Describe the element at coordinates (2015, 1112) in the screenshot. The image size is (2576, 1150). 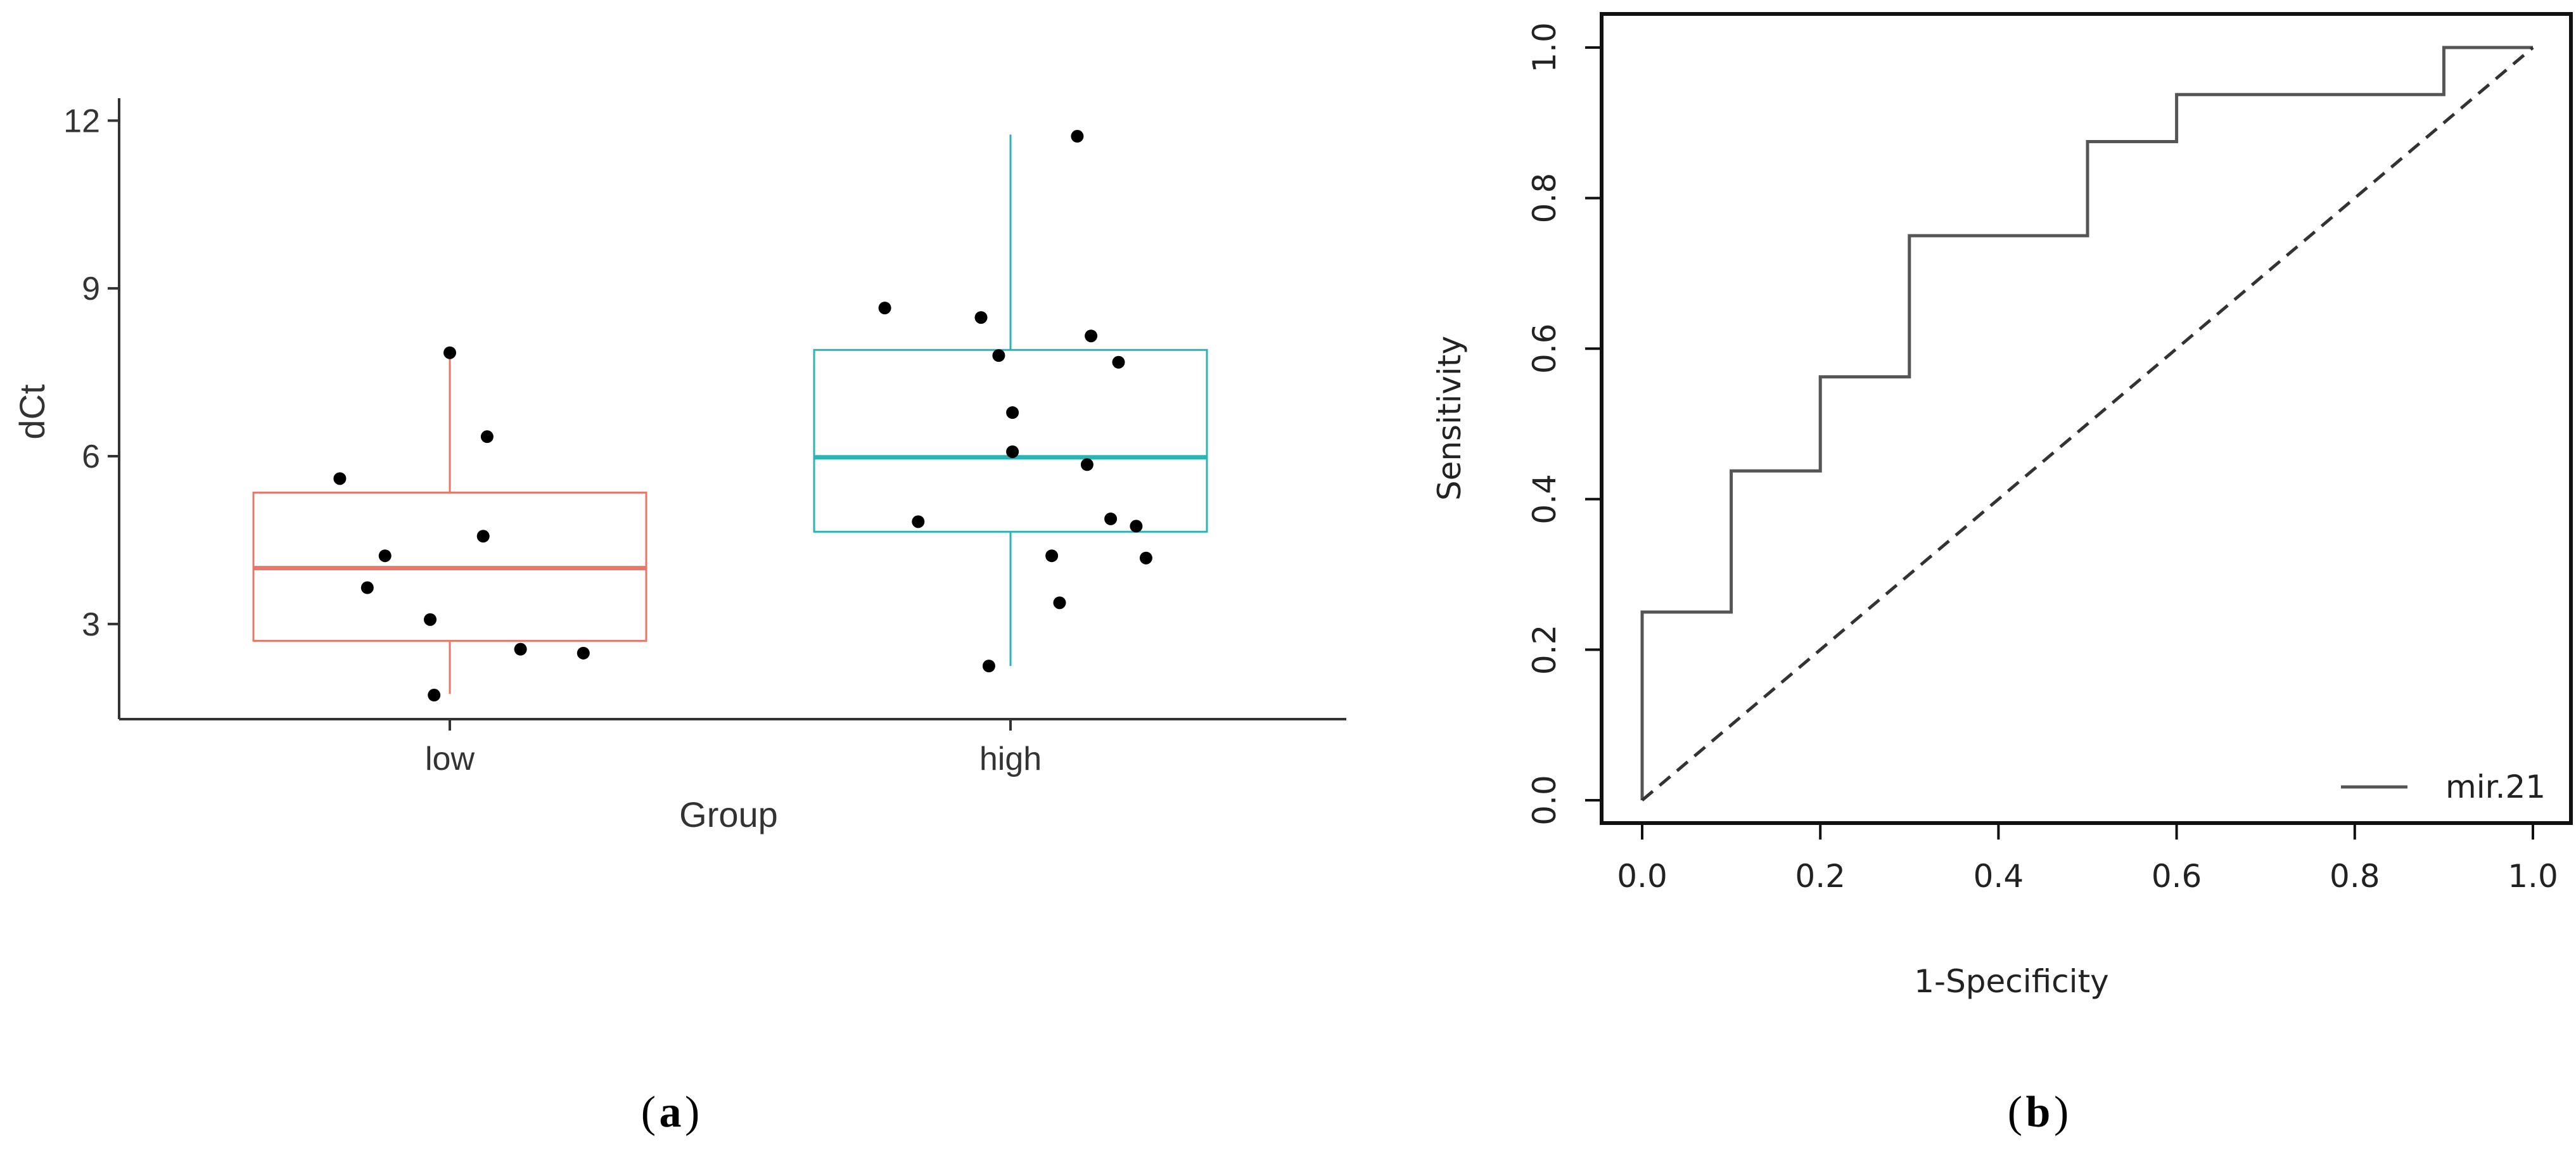
I see `caption-b-open: (` at that location.